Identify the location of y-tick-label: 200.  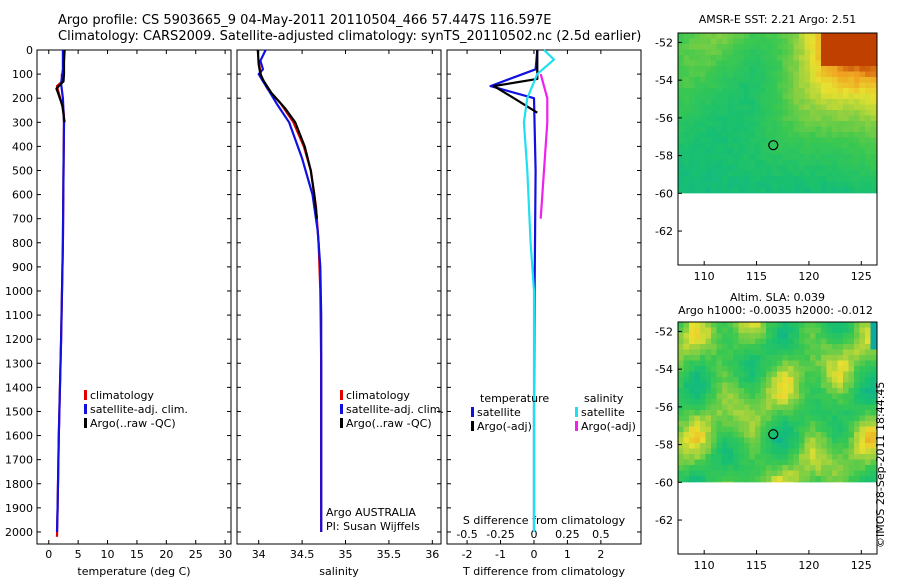
(22, 98).